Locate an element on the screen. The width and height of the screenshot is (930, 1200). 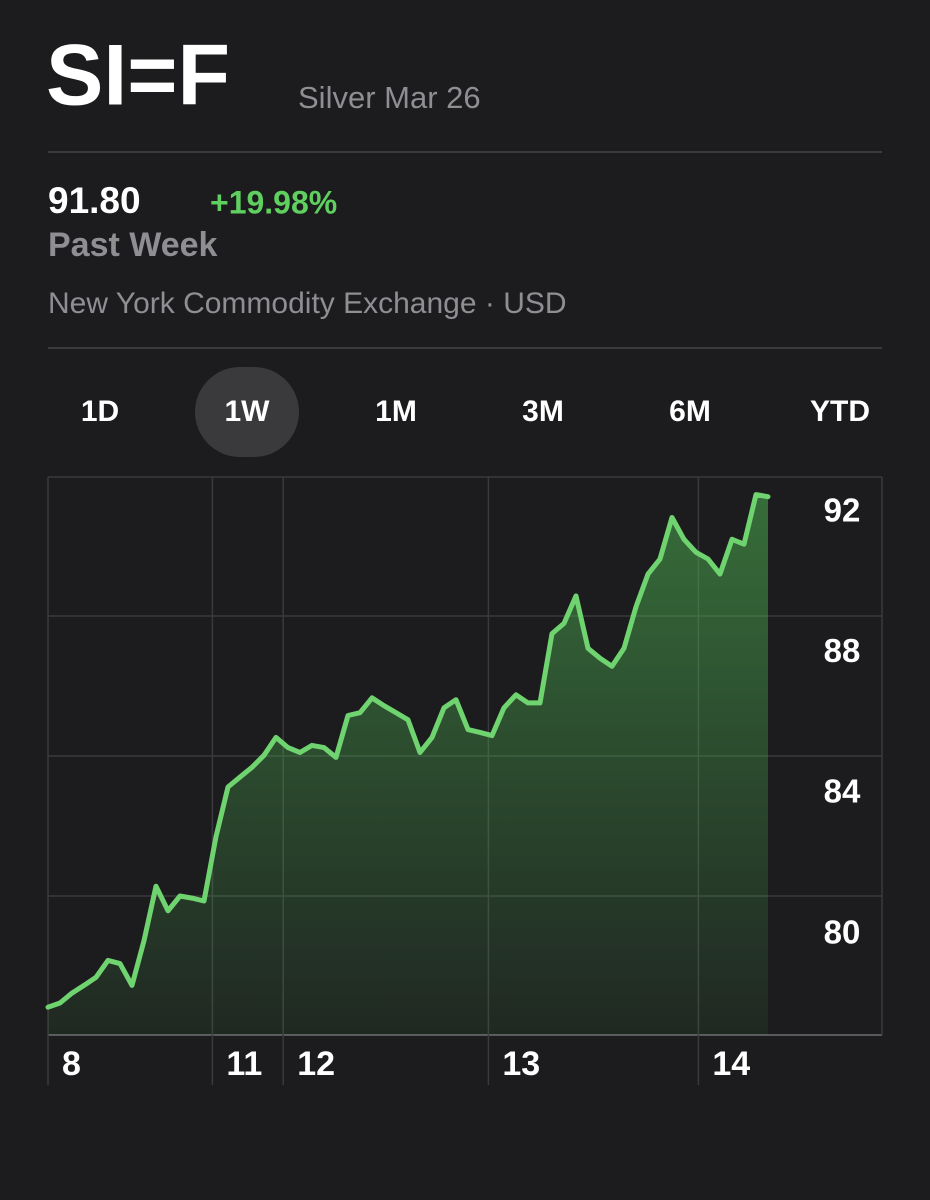
y-tick-label: 92 is located at coordinates (842, 509).